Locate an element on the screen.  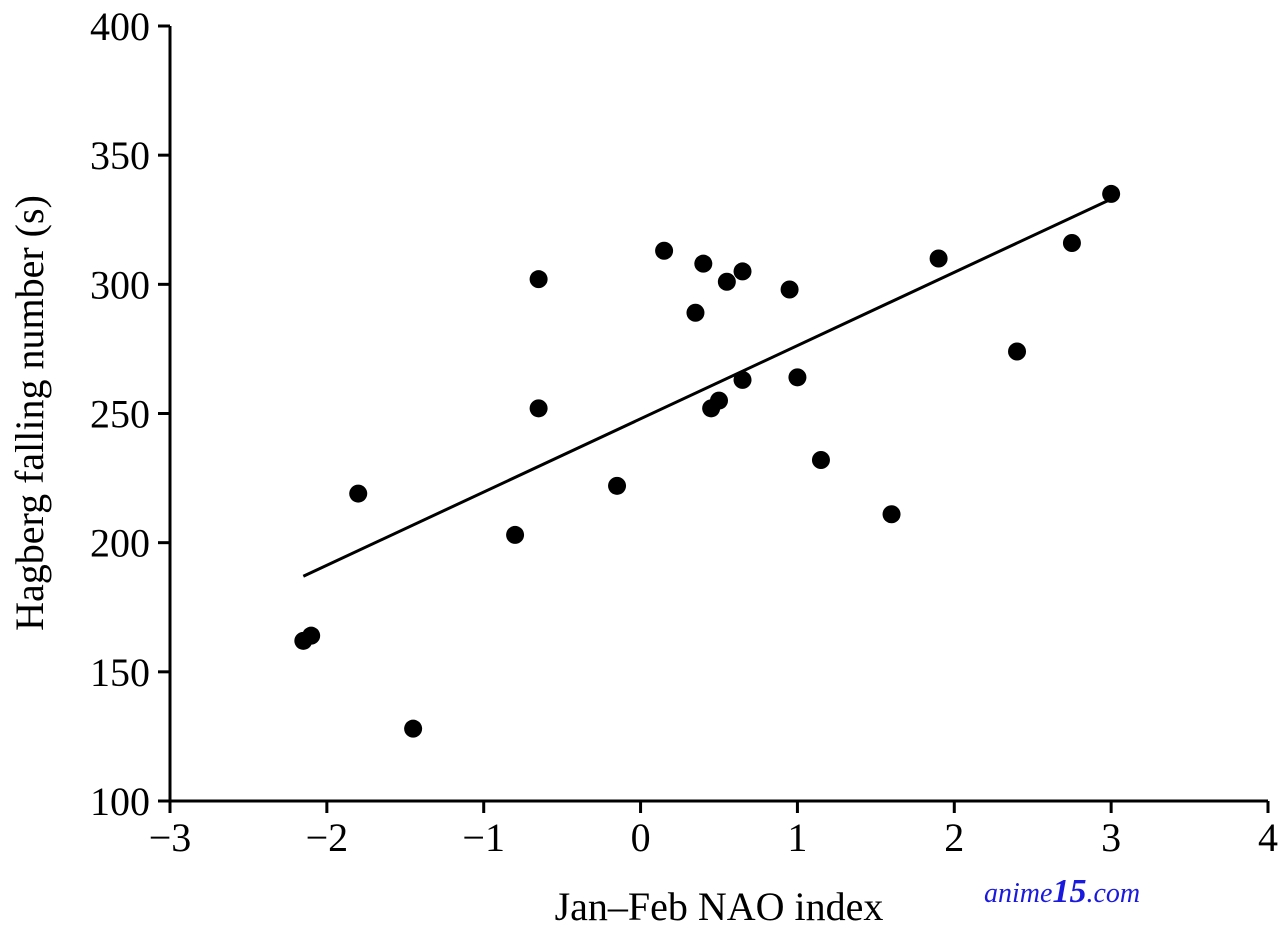
watermark-text: anime15.com is located at coordinates (1062, 891).